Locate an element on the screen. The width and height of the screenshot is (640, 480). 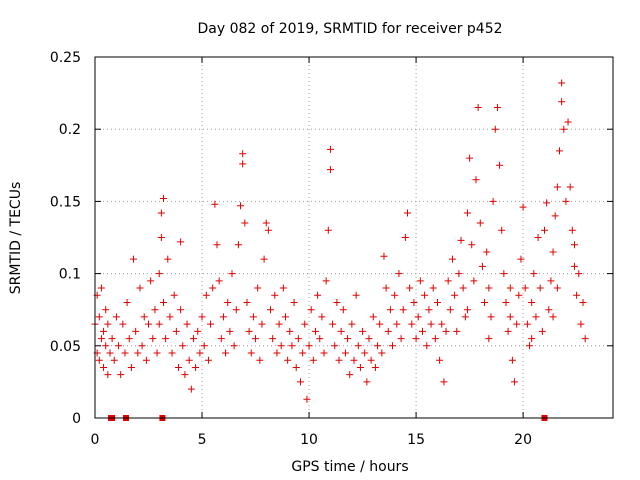
y-tick-label: 0.05 is located at coordinates (65, 347).